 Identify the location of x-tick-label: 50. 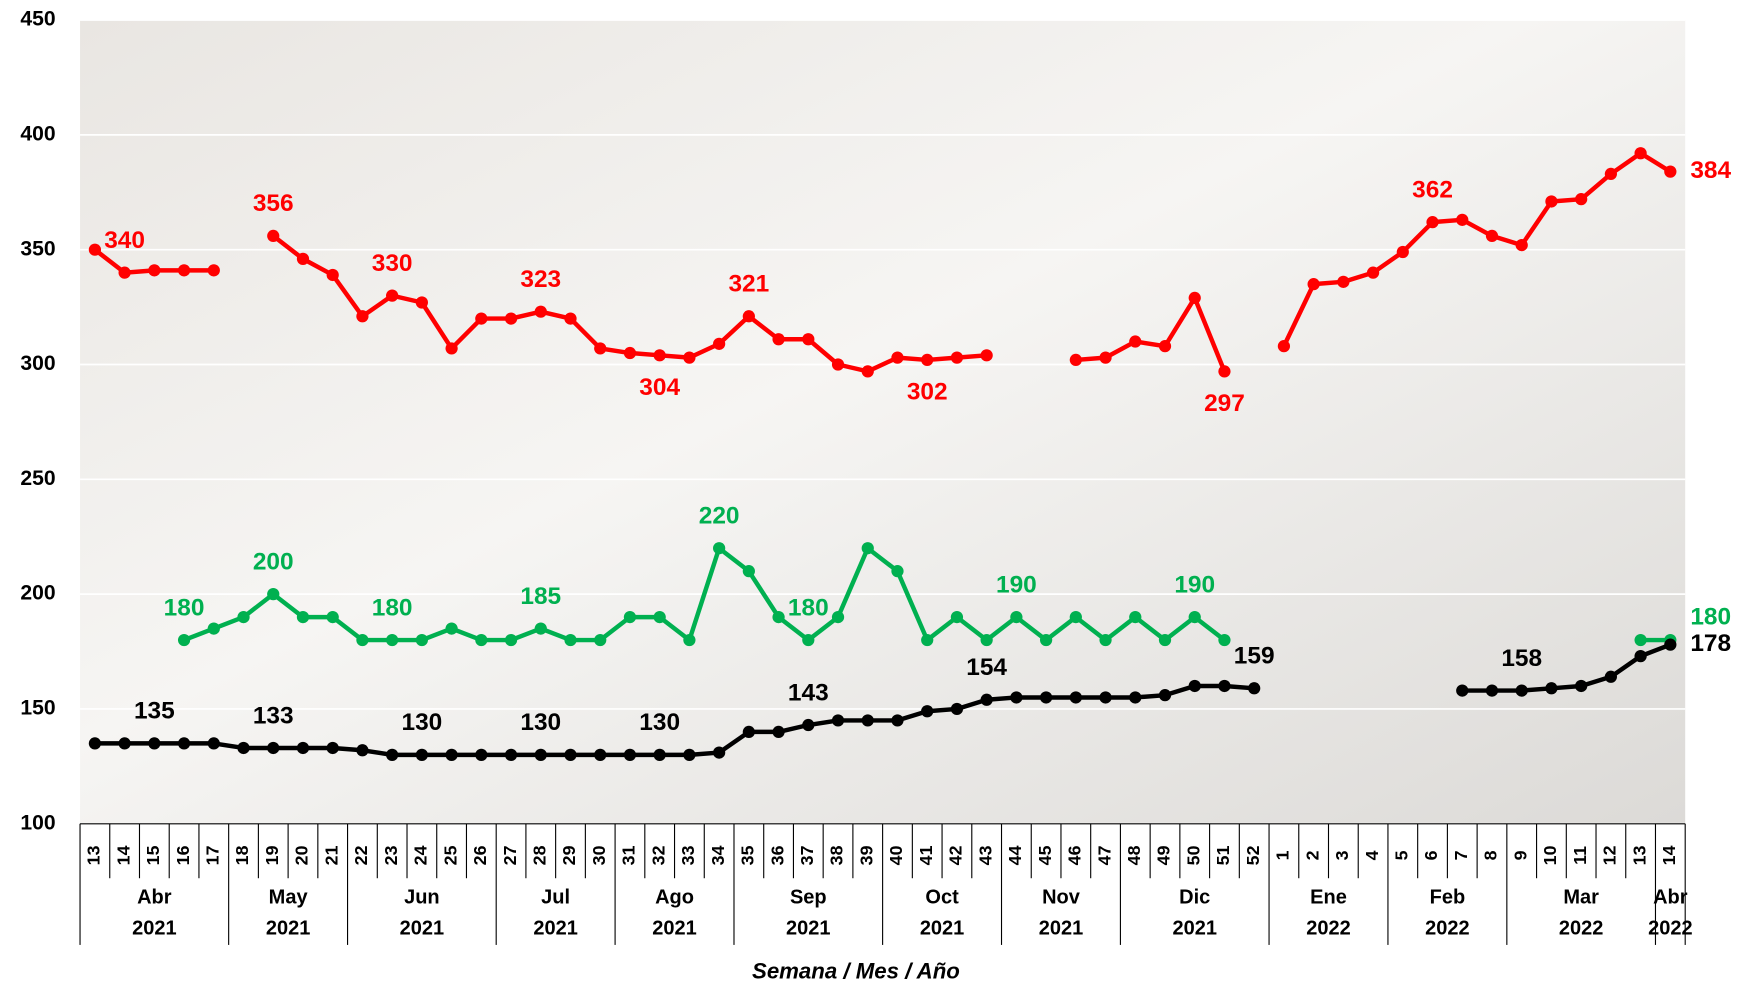
(1193, 855).